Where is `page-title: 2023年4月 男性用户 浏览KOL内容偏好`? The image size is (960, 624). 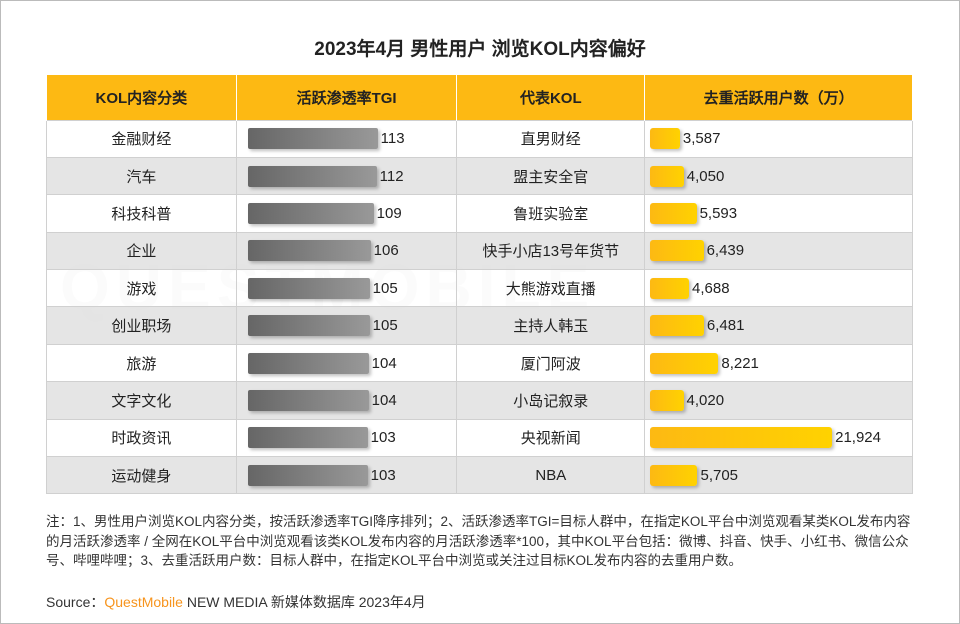 page-title: 2023年4月 男性用户 浏览KOL内容偏好 is located at coordinates (480, 49).